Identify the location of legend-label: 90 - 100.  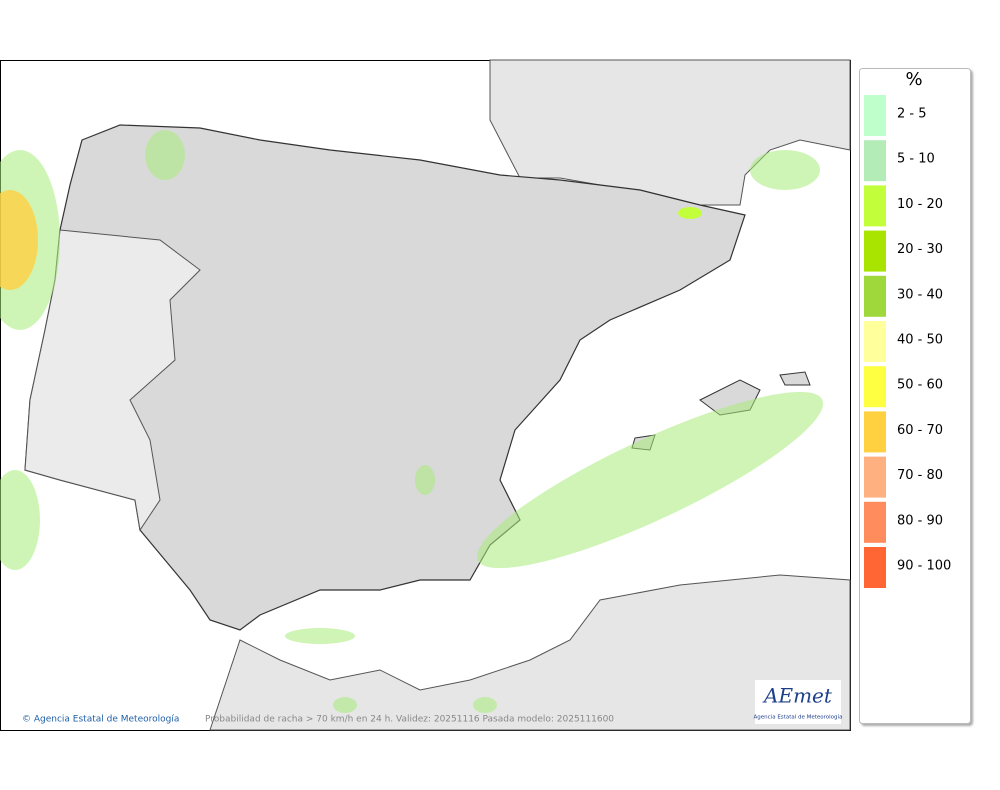
(924, 566).